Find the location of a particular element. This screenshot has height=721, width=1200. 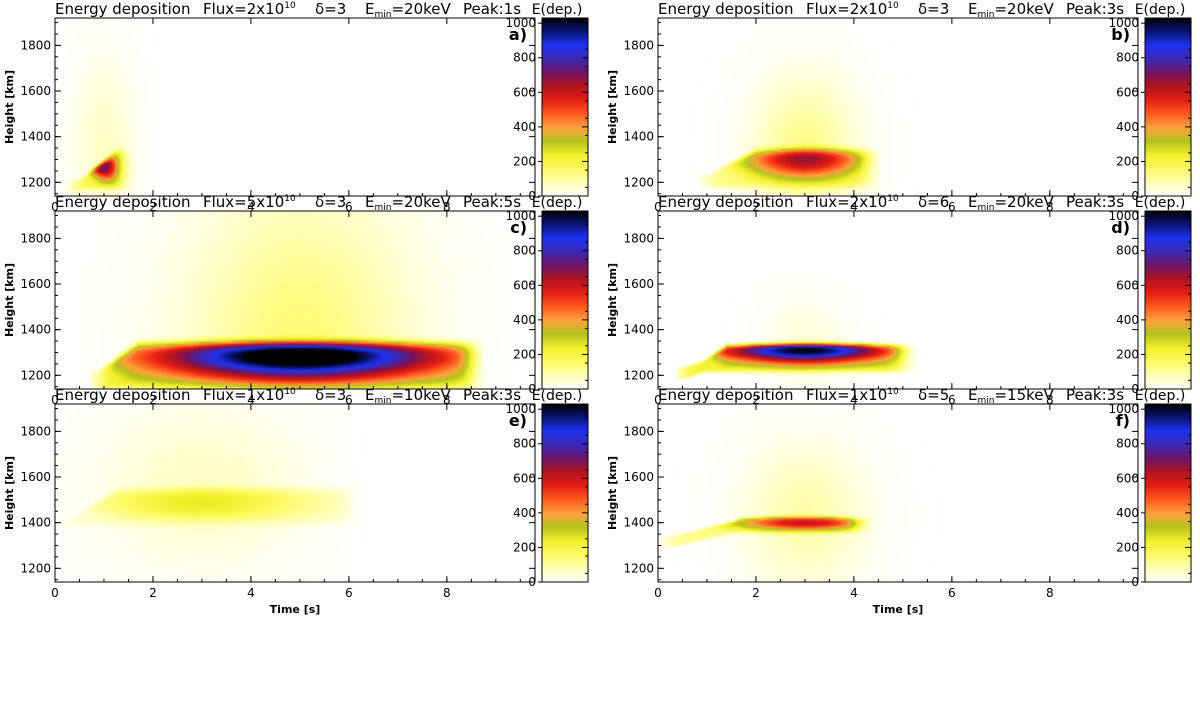

panel-label: e) is located at coordinates (518, 420).